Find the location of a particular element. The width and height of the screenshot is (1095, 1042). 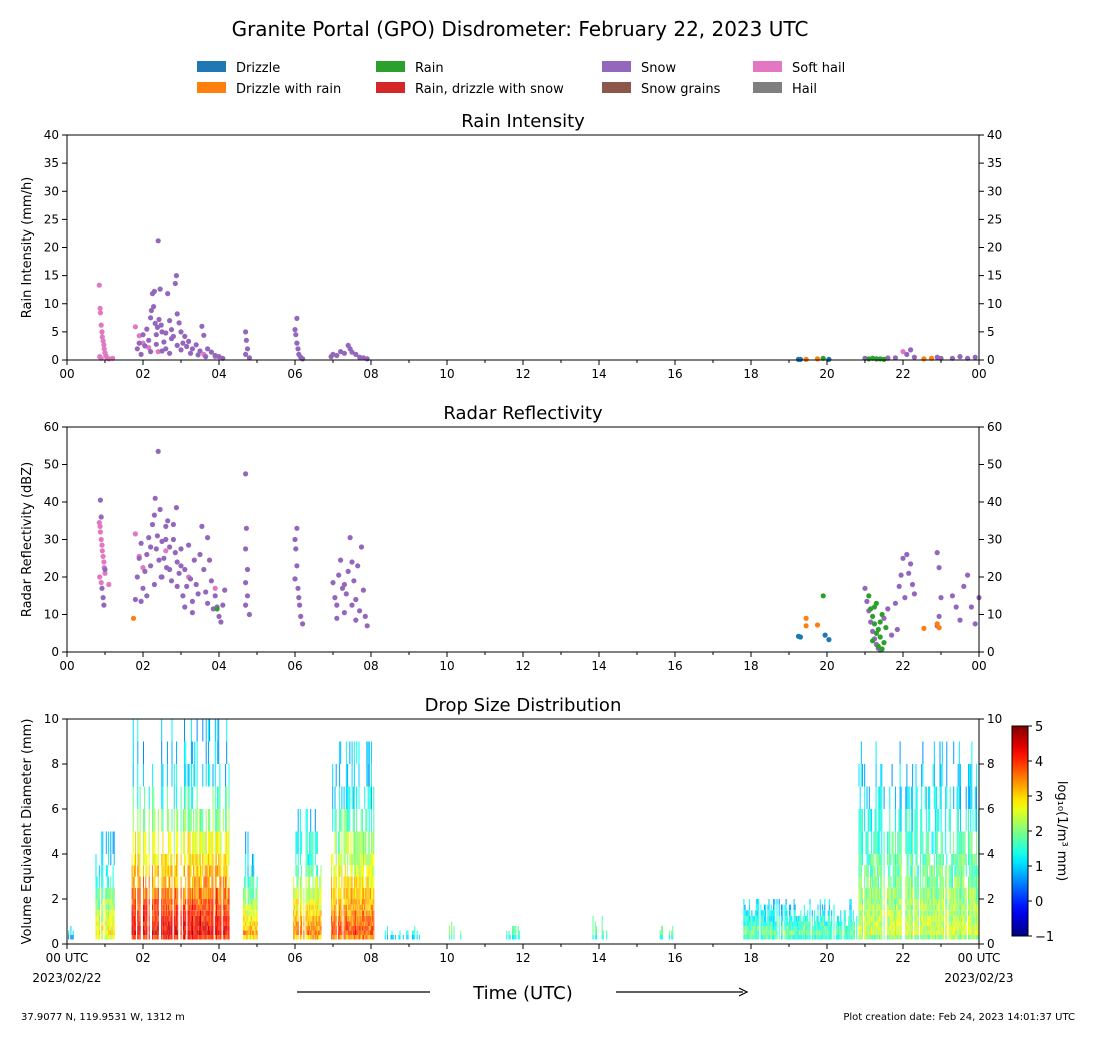

colorbar-tick-label: 0 is located at coordinates (1039, 902).